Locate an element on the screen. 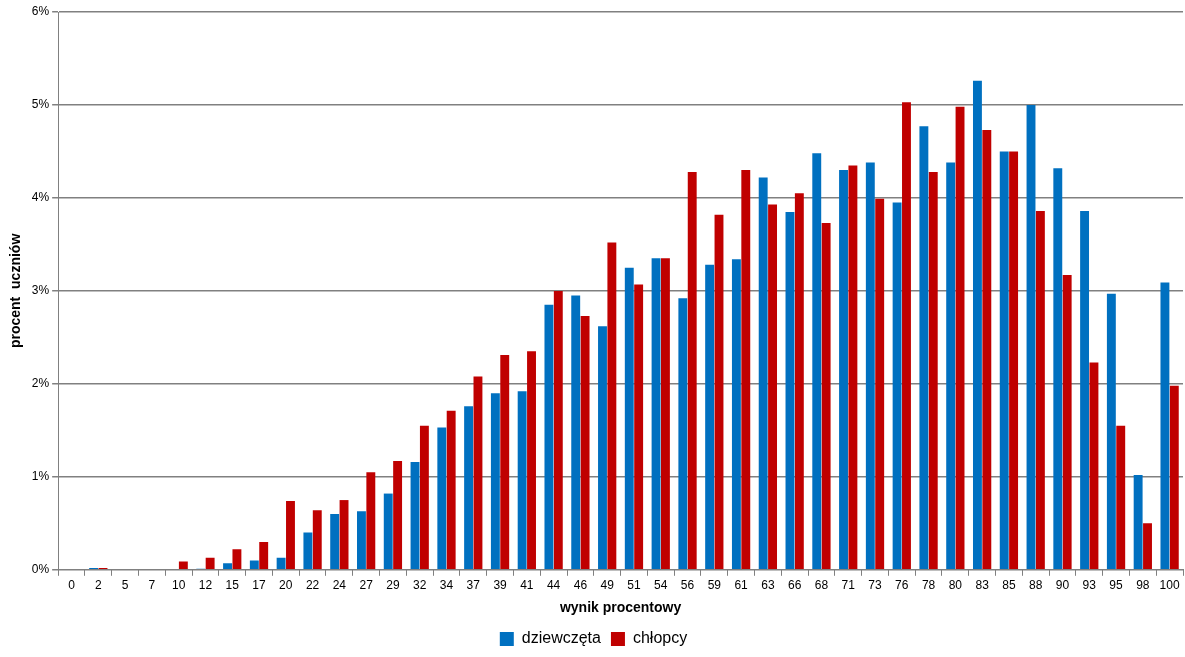  x-tick-label: 63 is located at coordinates (768, 585).